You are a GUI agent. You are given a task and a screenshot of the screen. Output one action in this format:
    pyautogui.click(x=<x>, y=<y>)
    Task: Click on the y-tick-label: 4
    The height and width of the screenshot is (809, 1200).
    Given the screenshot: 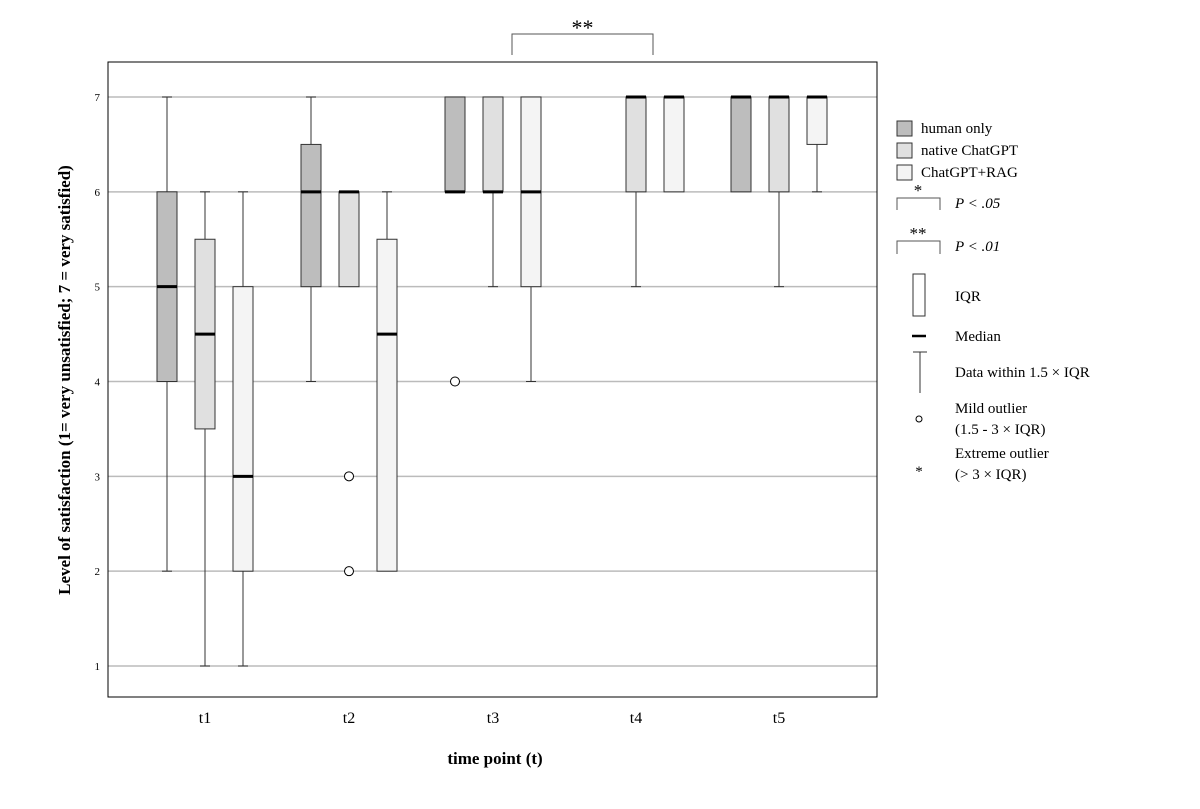 What is the action you would take?
    pyautogui.click(x=98, y=383)
    